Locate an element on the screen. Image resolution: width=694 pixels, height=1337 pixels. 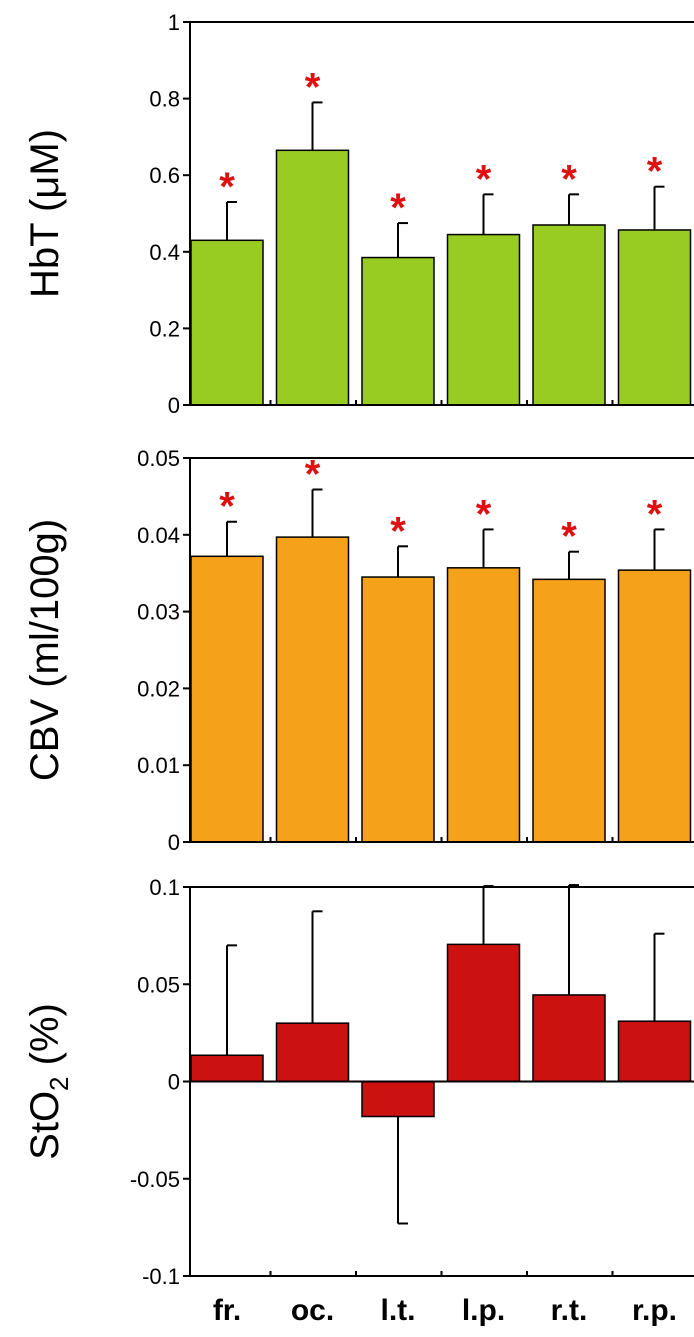
y-axis-label: HbT (μM) is located at coordinates (45, 213).